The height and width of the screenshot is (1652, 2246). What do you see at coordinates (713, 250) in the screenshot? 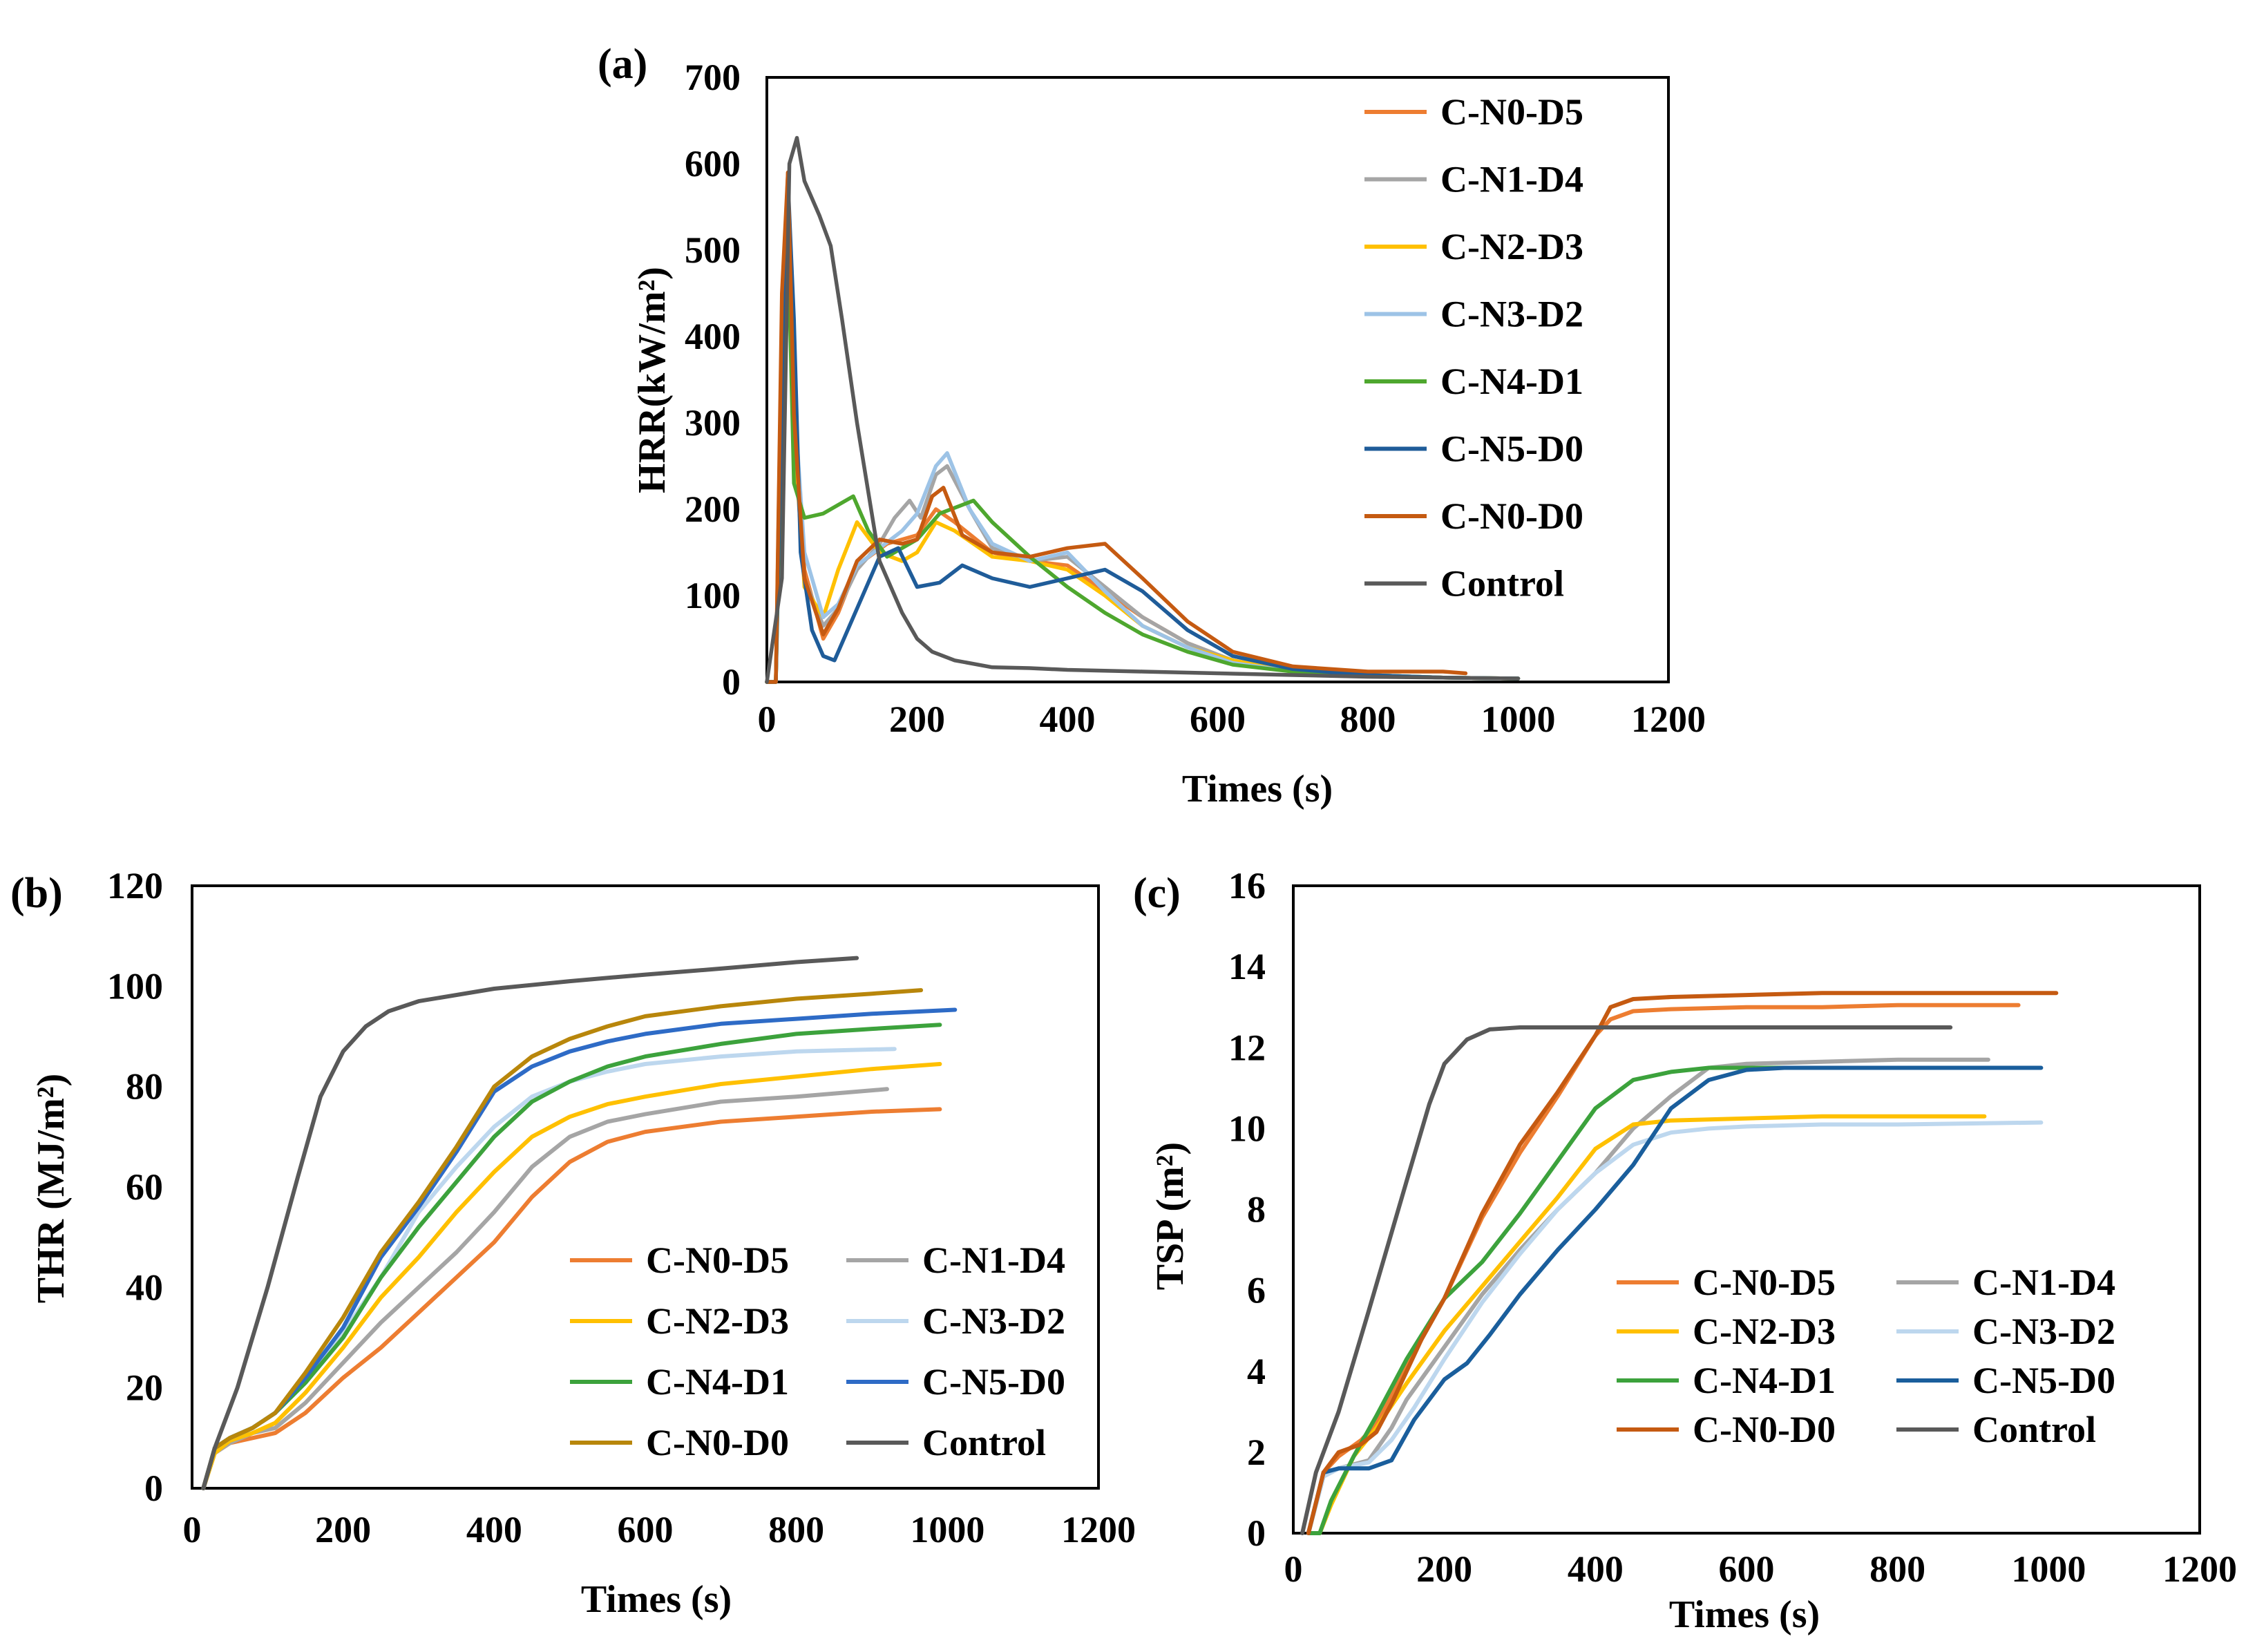
I see `y-tick-label: 500` at bounding box center [713, 250].